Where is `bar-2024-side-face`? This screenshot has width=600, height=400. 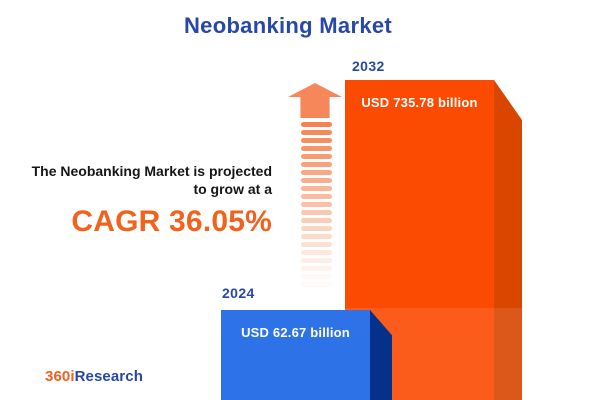 bar-2024-side-face is located at coordinates (381, 355).